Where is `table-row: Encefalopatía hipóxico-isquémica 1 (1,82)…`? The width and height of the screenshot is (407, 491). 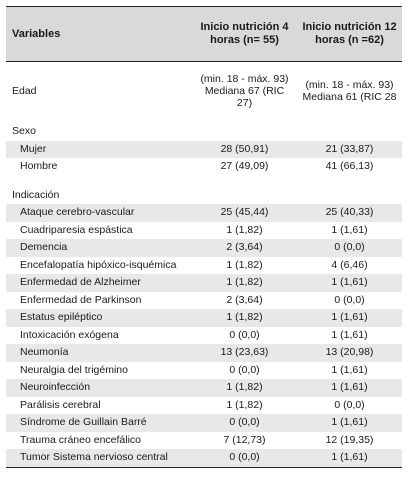 table-row: Encefalopatía hipóxico-isquémica 1 (1,82)… is located at coordinates (204, 266).